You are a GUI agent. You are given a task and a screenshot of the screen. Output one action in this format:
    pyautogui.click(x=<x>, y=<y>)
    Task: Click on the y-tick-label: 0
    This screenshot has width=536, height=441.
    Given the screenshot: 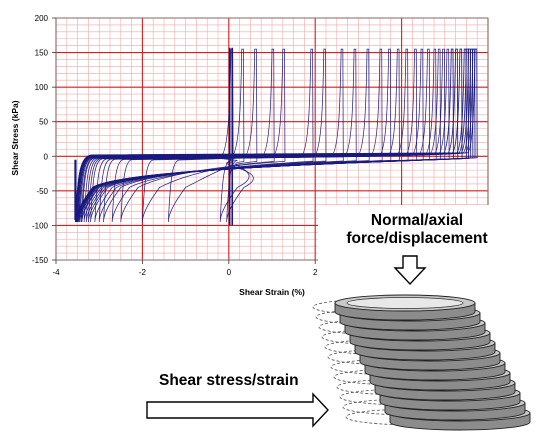 What is the action you would take?
    pyautogui.click(x=46, y=156)
    